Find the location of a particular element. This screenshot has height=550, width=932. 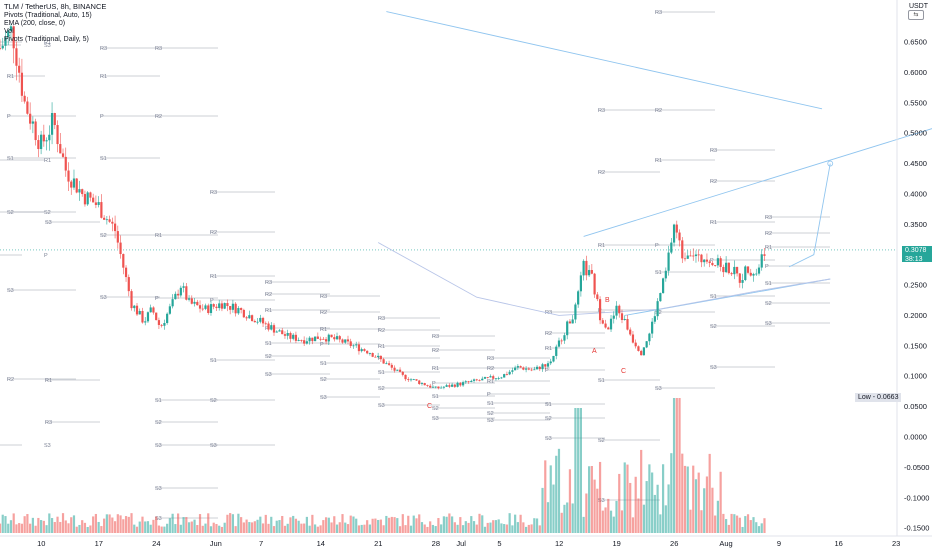

time-tick-label: 9 is located at coordinates (779, 543).